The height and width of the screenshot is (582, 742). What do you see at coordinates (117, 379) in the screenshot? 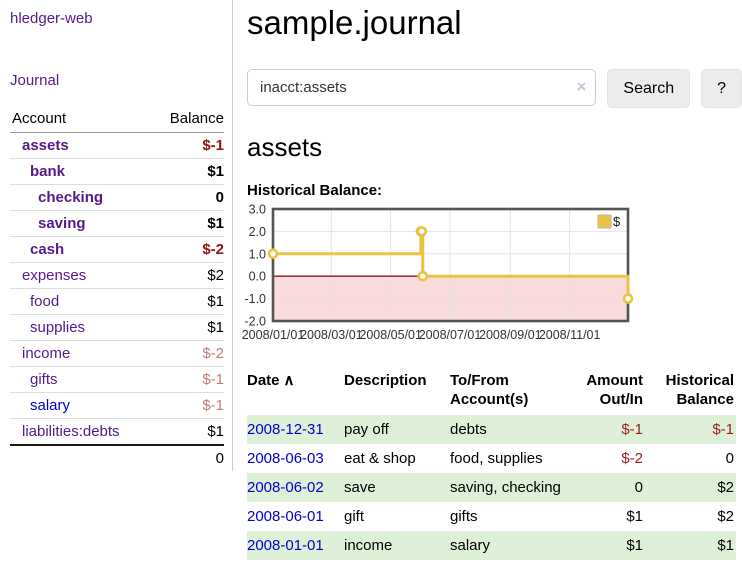
I see `account-row: gifts $-1` at bounding box center [117, 379].